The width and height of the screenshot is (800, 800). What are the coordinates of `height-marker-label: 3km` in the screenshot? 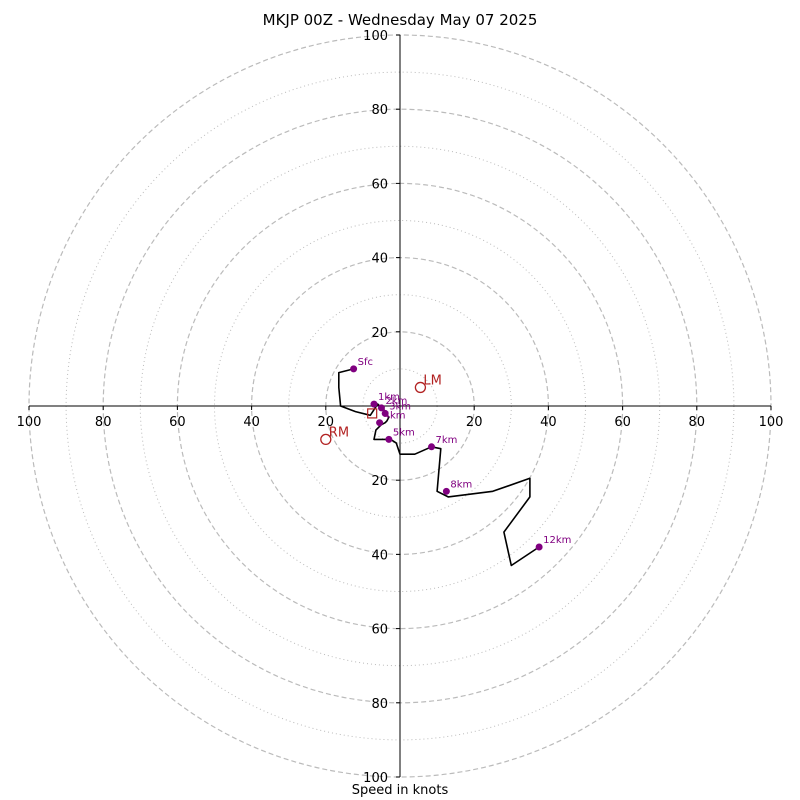 It's located at (400, 406).